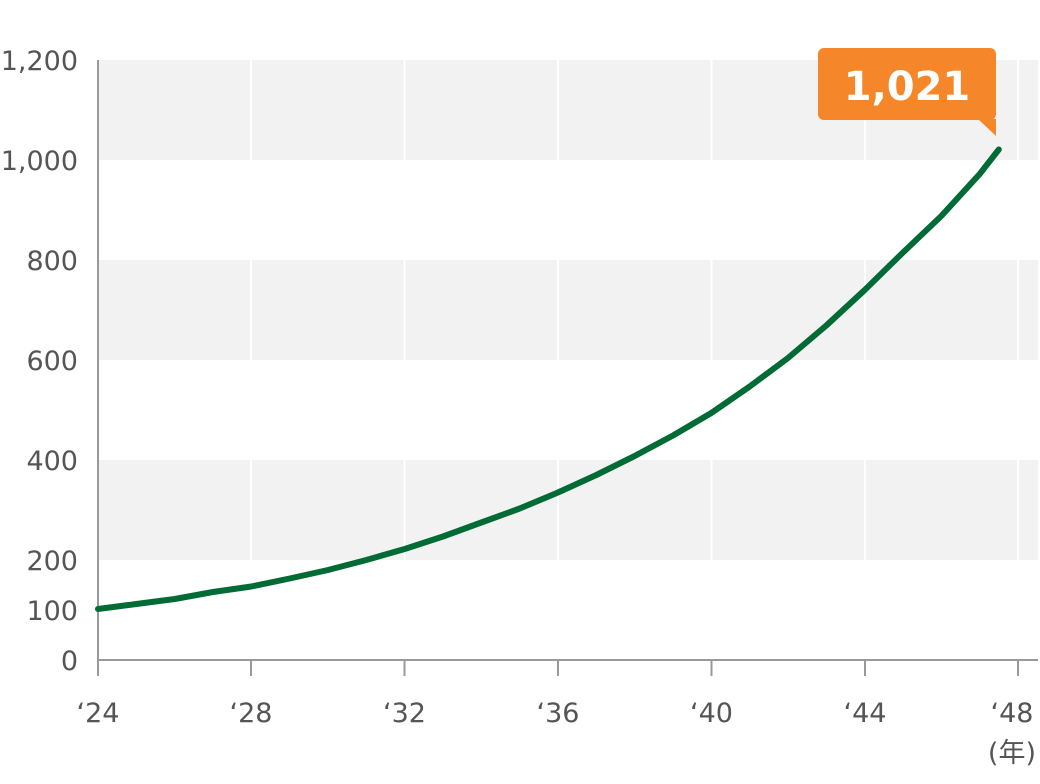 The height and width of the screenshot is (784, 1040). What do you see at coordinates (52, 561) in the screenshot?
I see `y-tick-label: 200` at bounding box center [52, 561].